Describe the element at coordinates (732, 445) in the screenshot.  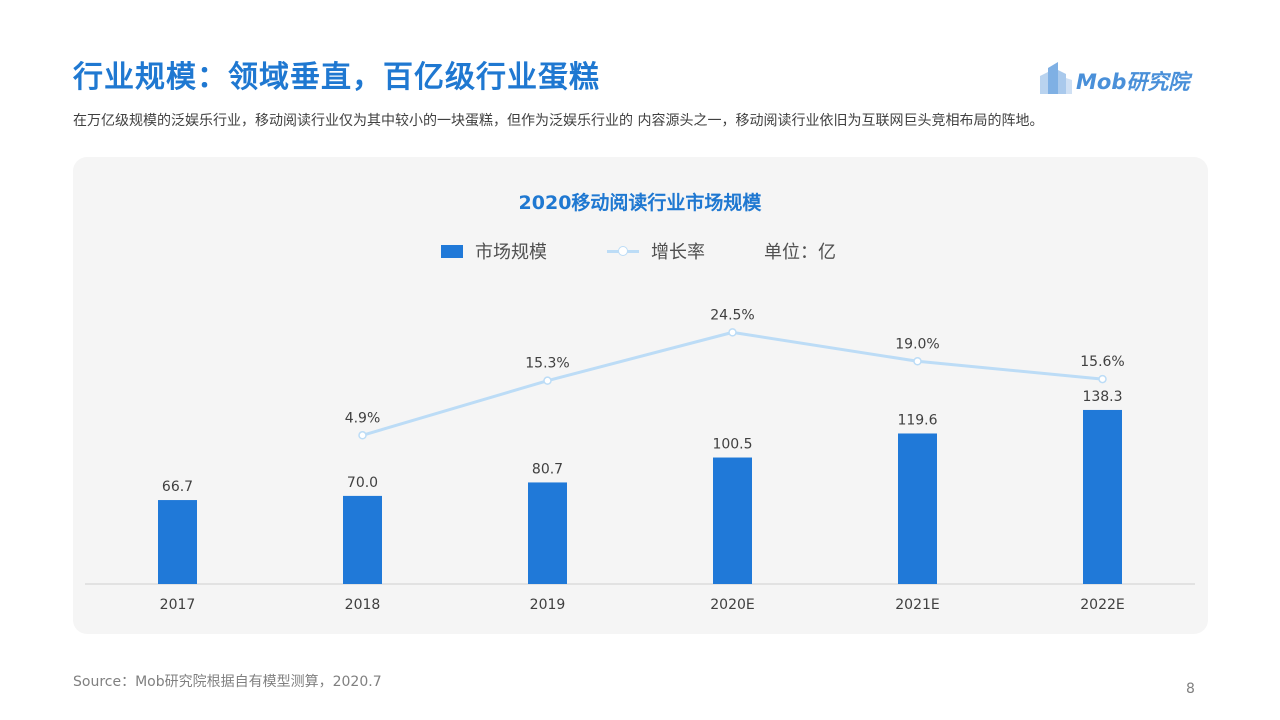
I see `bar-value-label: 100.5` at that location.